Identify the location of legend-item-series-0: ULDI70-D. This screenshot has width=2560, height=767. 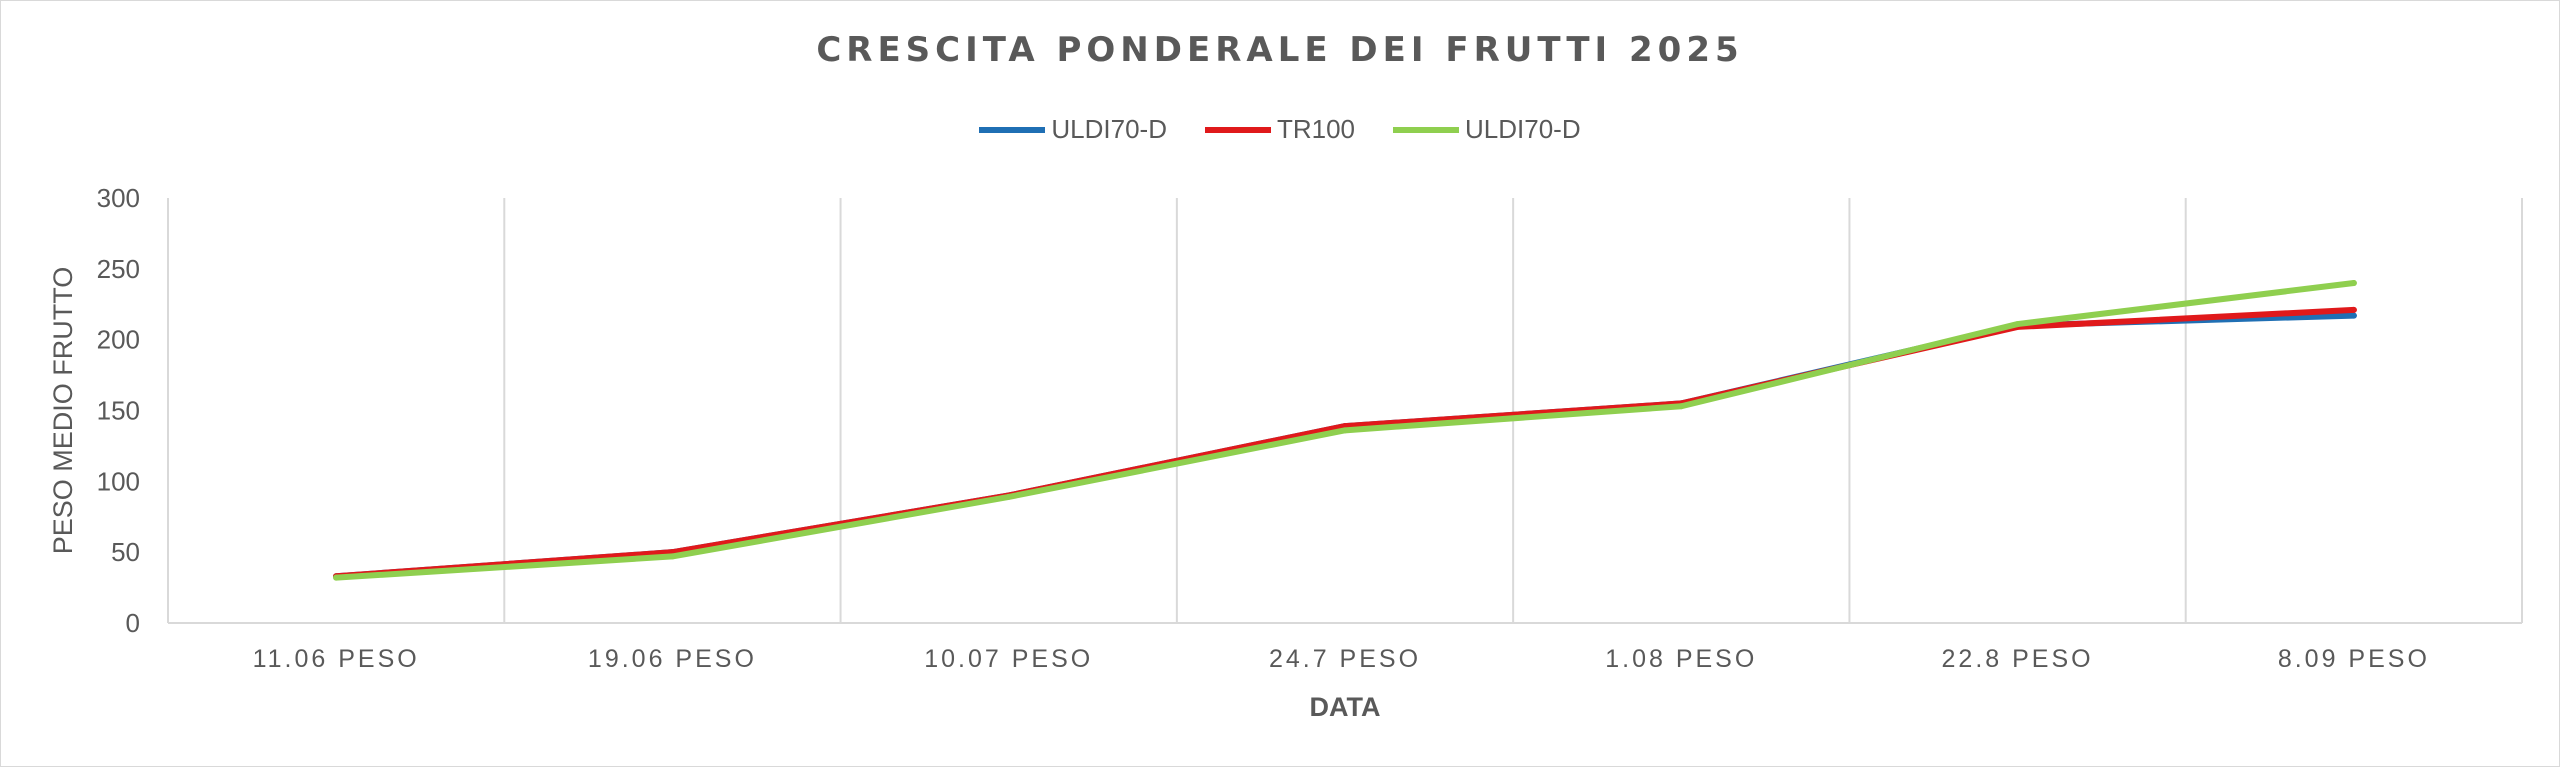
(1073, 129).